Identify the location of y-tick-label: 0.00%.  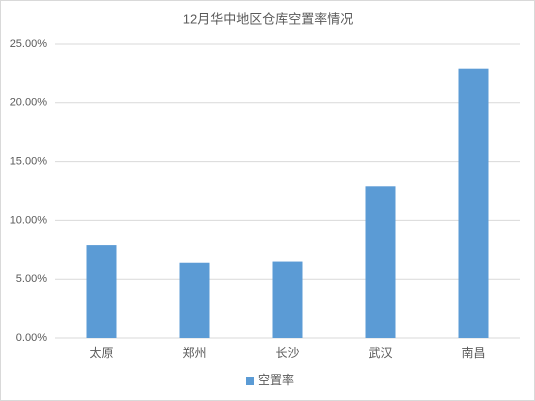
(31, 338).